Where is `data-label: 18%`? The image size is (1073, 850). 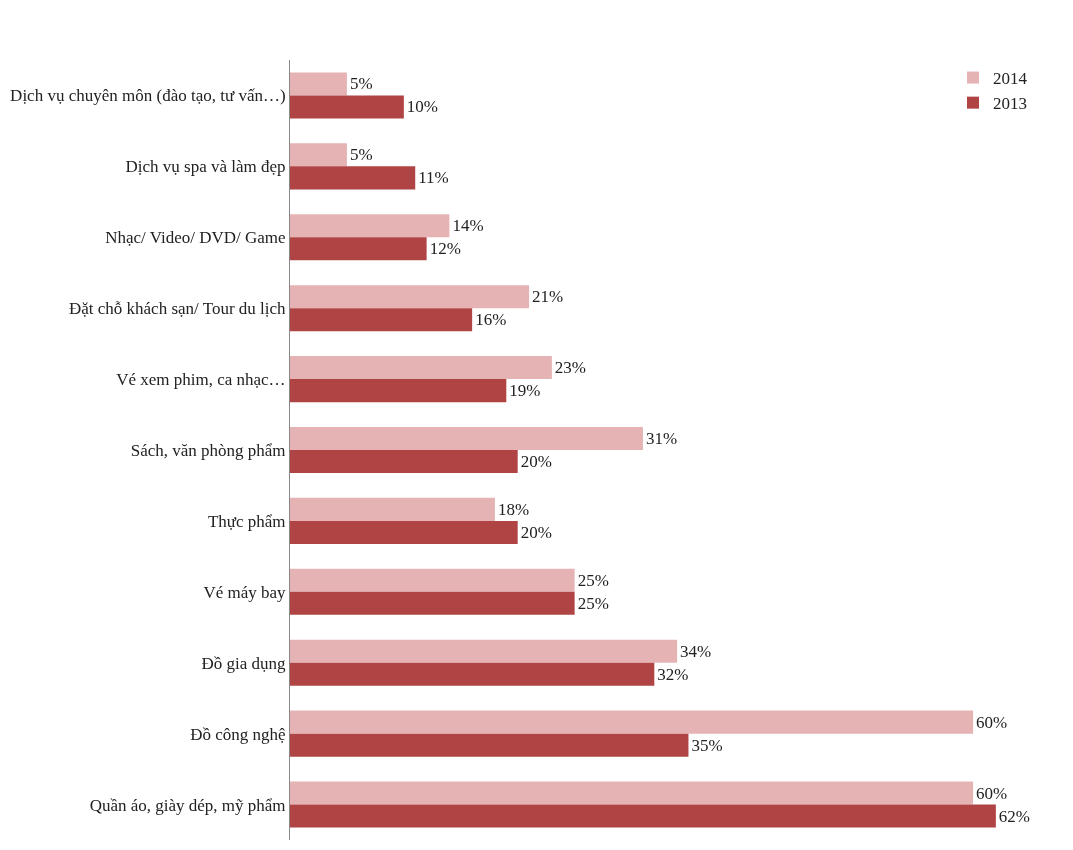
data-label: 18% is located at coordinates (513, 509).